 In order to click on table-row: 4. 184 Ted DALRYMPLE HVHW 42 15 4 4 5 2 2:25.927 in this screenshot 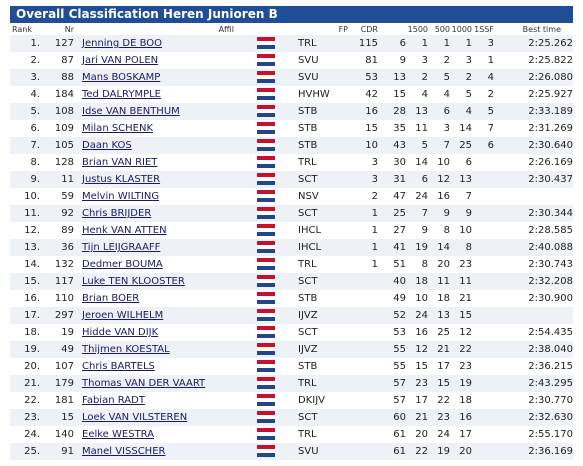, I will do `click(291, 94)`.